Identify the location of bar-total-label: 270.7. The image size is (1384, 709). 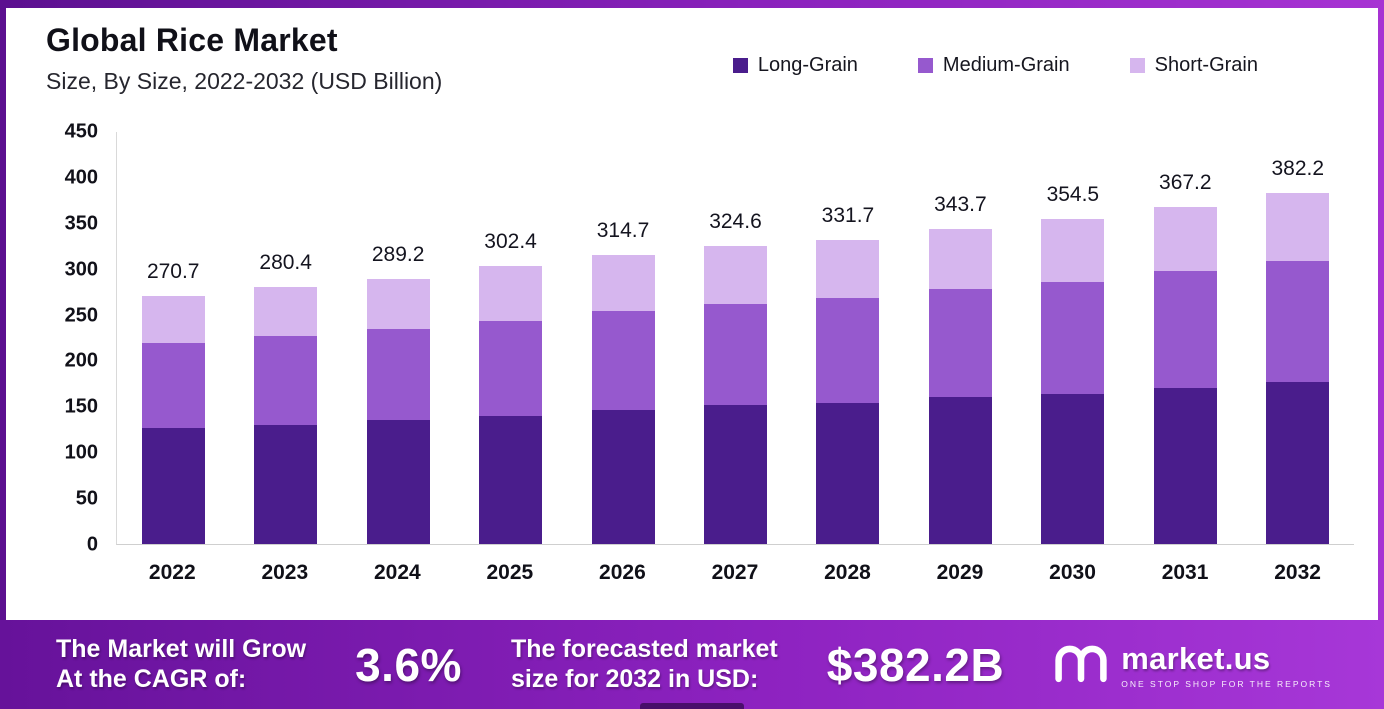
(173, 271).